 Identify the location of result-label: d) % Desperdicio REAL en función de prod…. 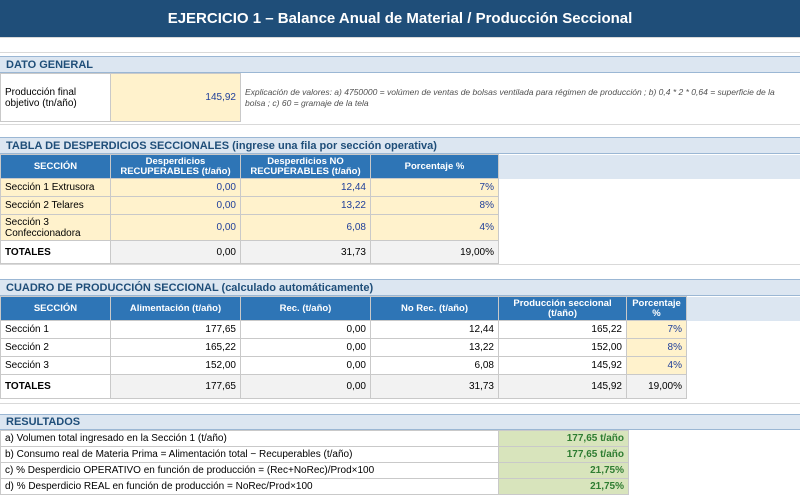
(249, 486).